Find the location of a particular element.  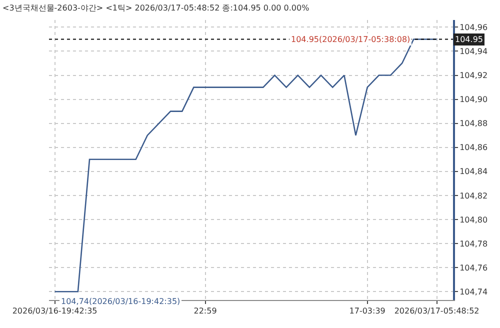

chart-title: <3년국채선물-2603-야간> <1틱> 2026/03/17-05:48:52 종:104.95 0.00 0.00% is located at coordinates (156, 8).